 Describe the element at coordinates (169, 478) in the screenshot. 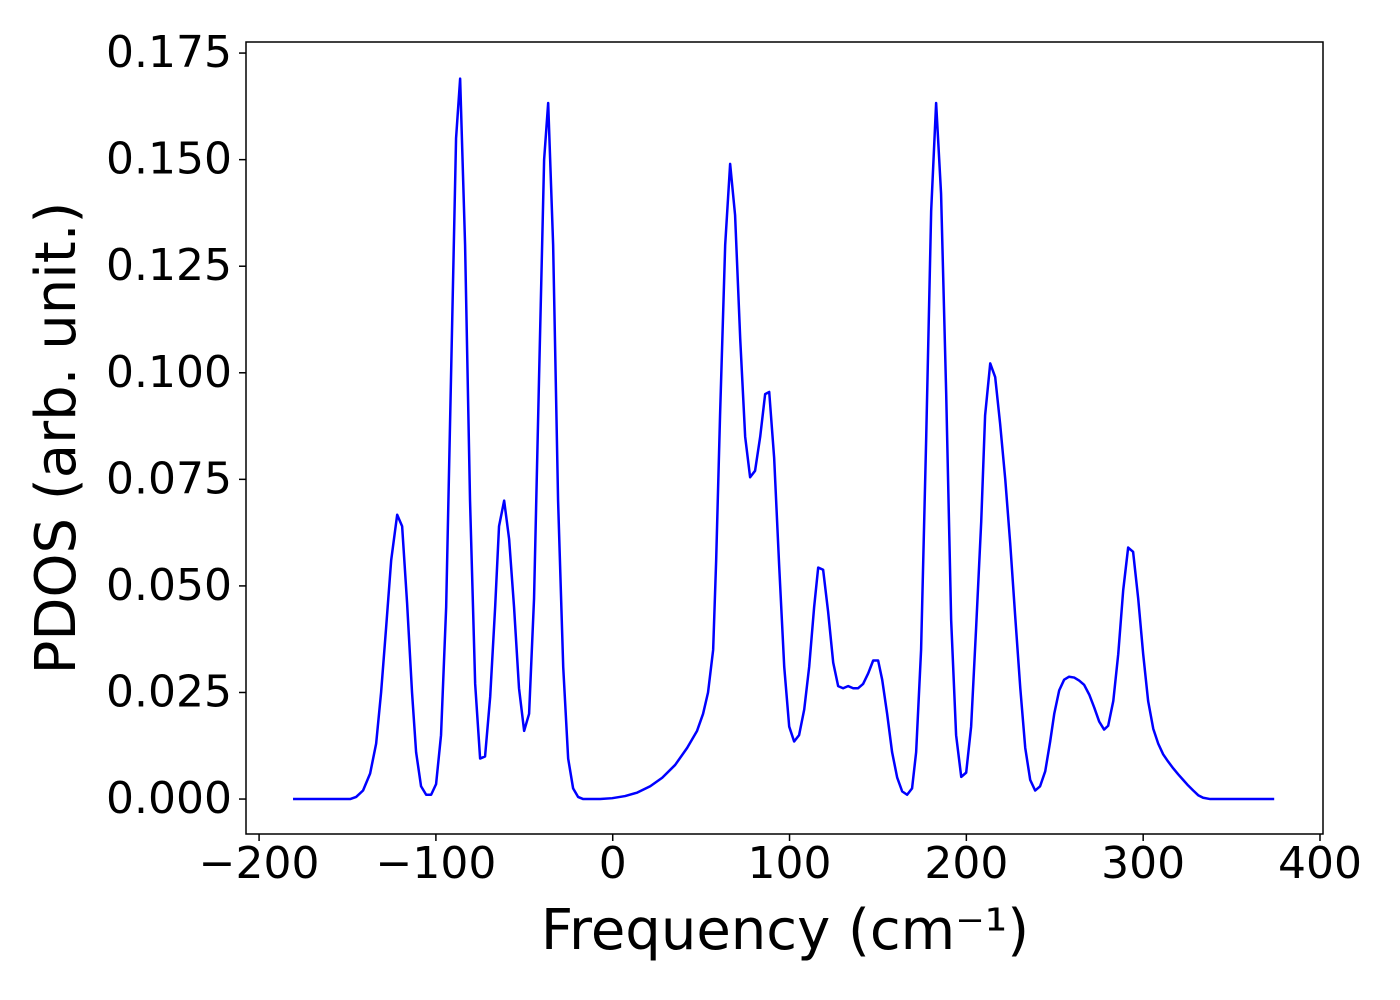

I see `y-tick-label: 0.075` at that location.